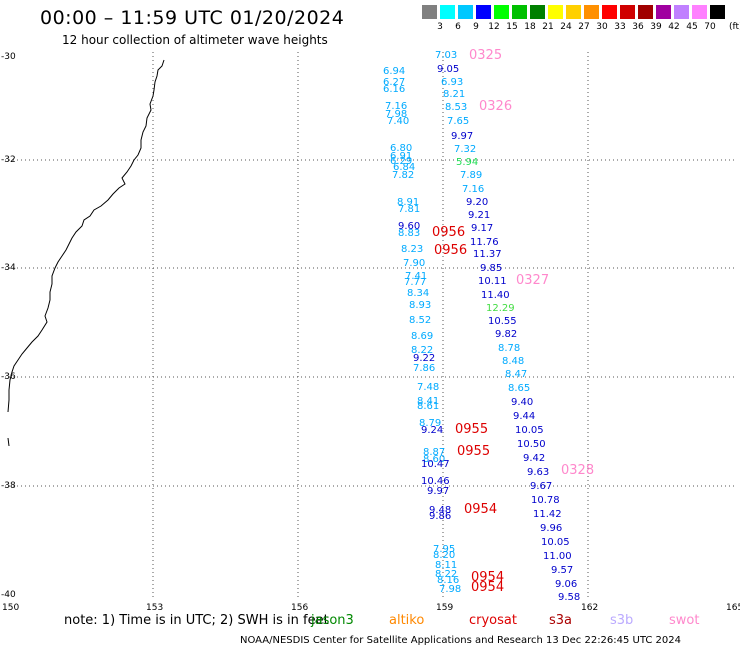  I want to click on wave-height-value: 8.21, so click(454, 94).